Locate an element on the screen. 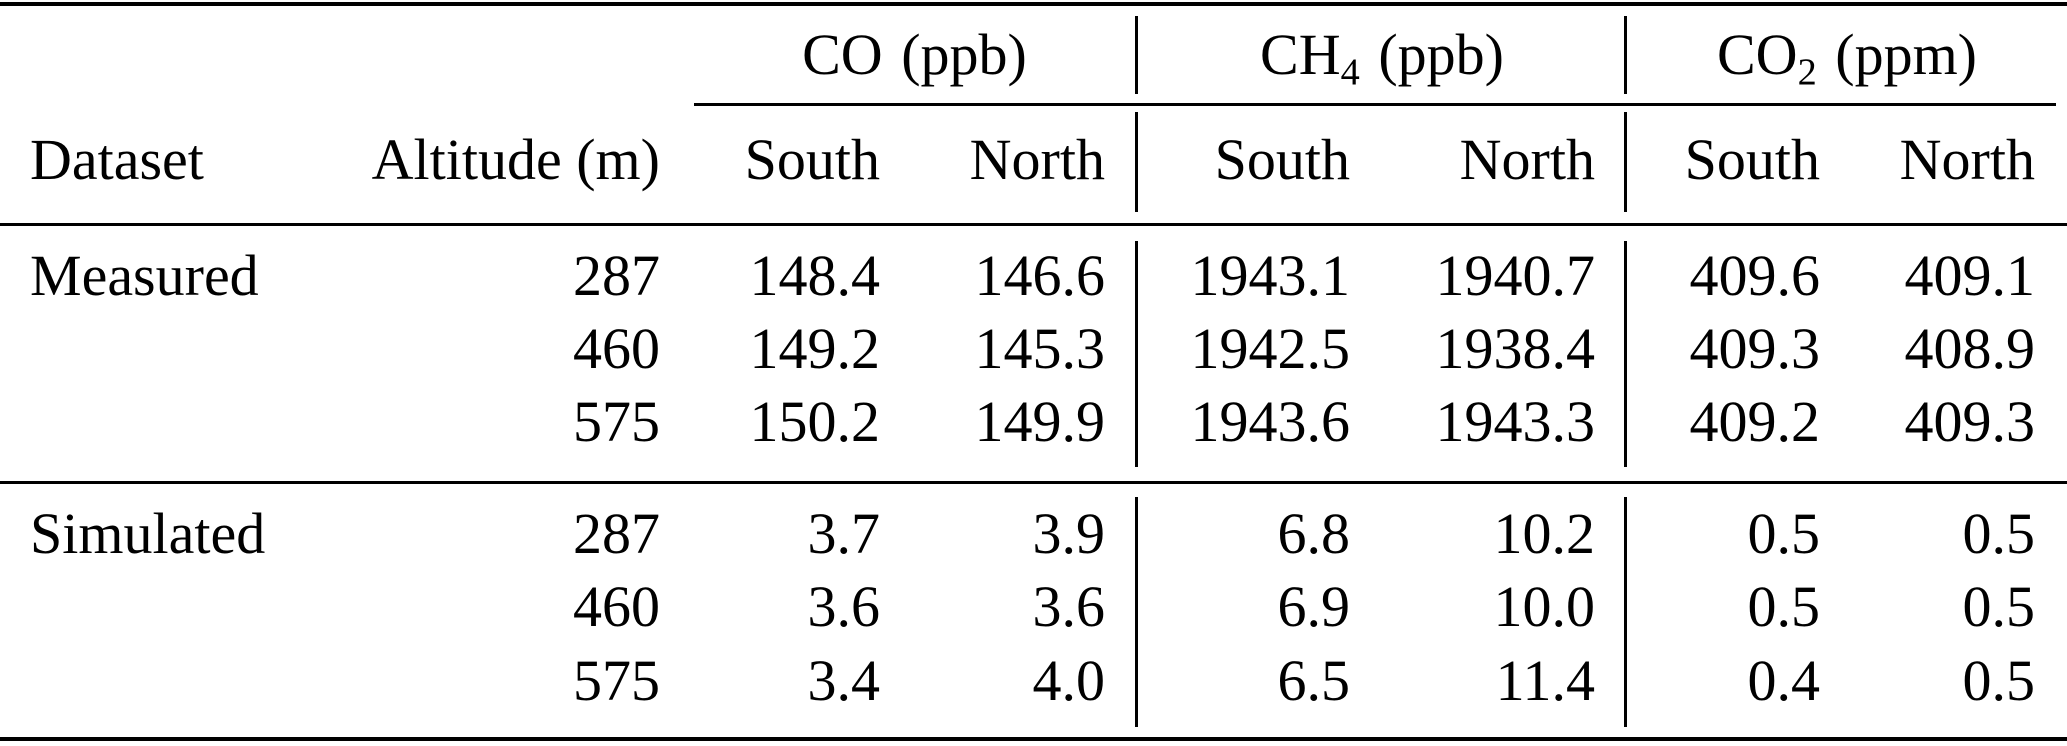 The image size is (2067, 746). co-south-value: 3.7 is located at coordinates (844, 533).